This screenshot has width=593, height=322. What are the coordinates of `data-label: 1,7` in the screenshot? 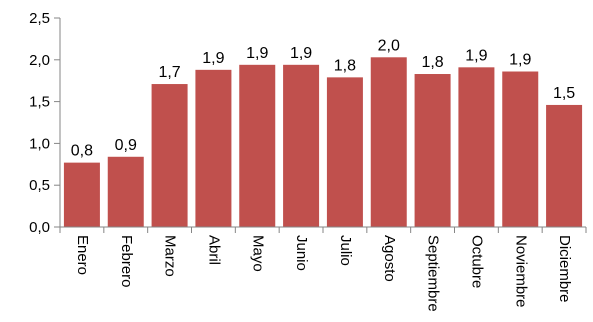 It's located at (169, 72).